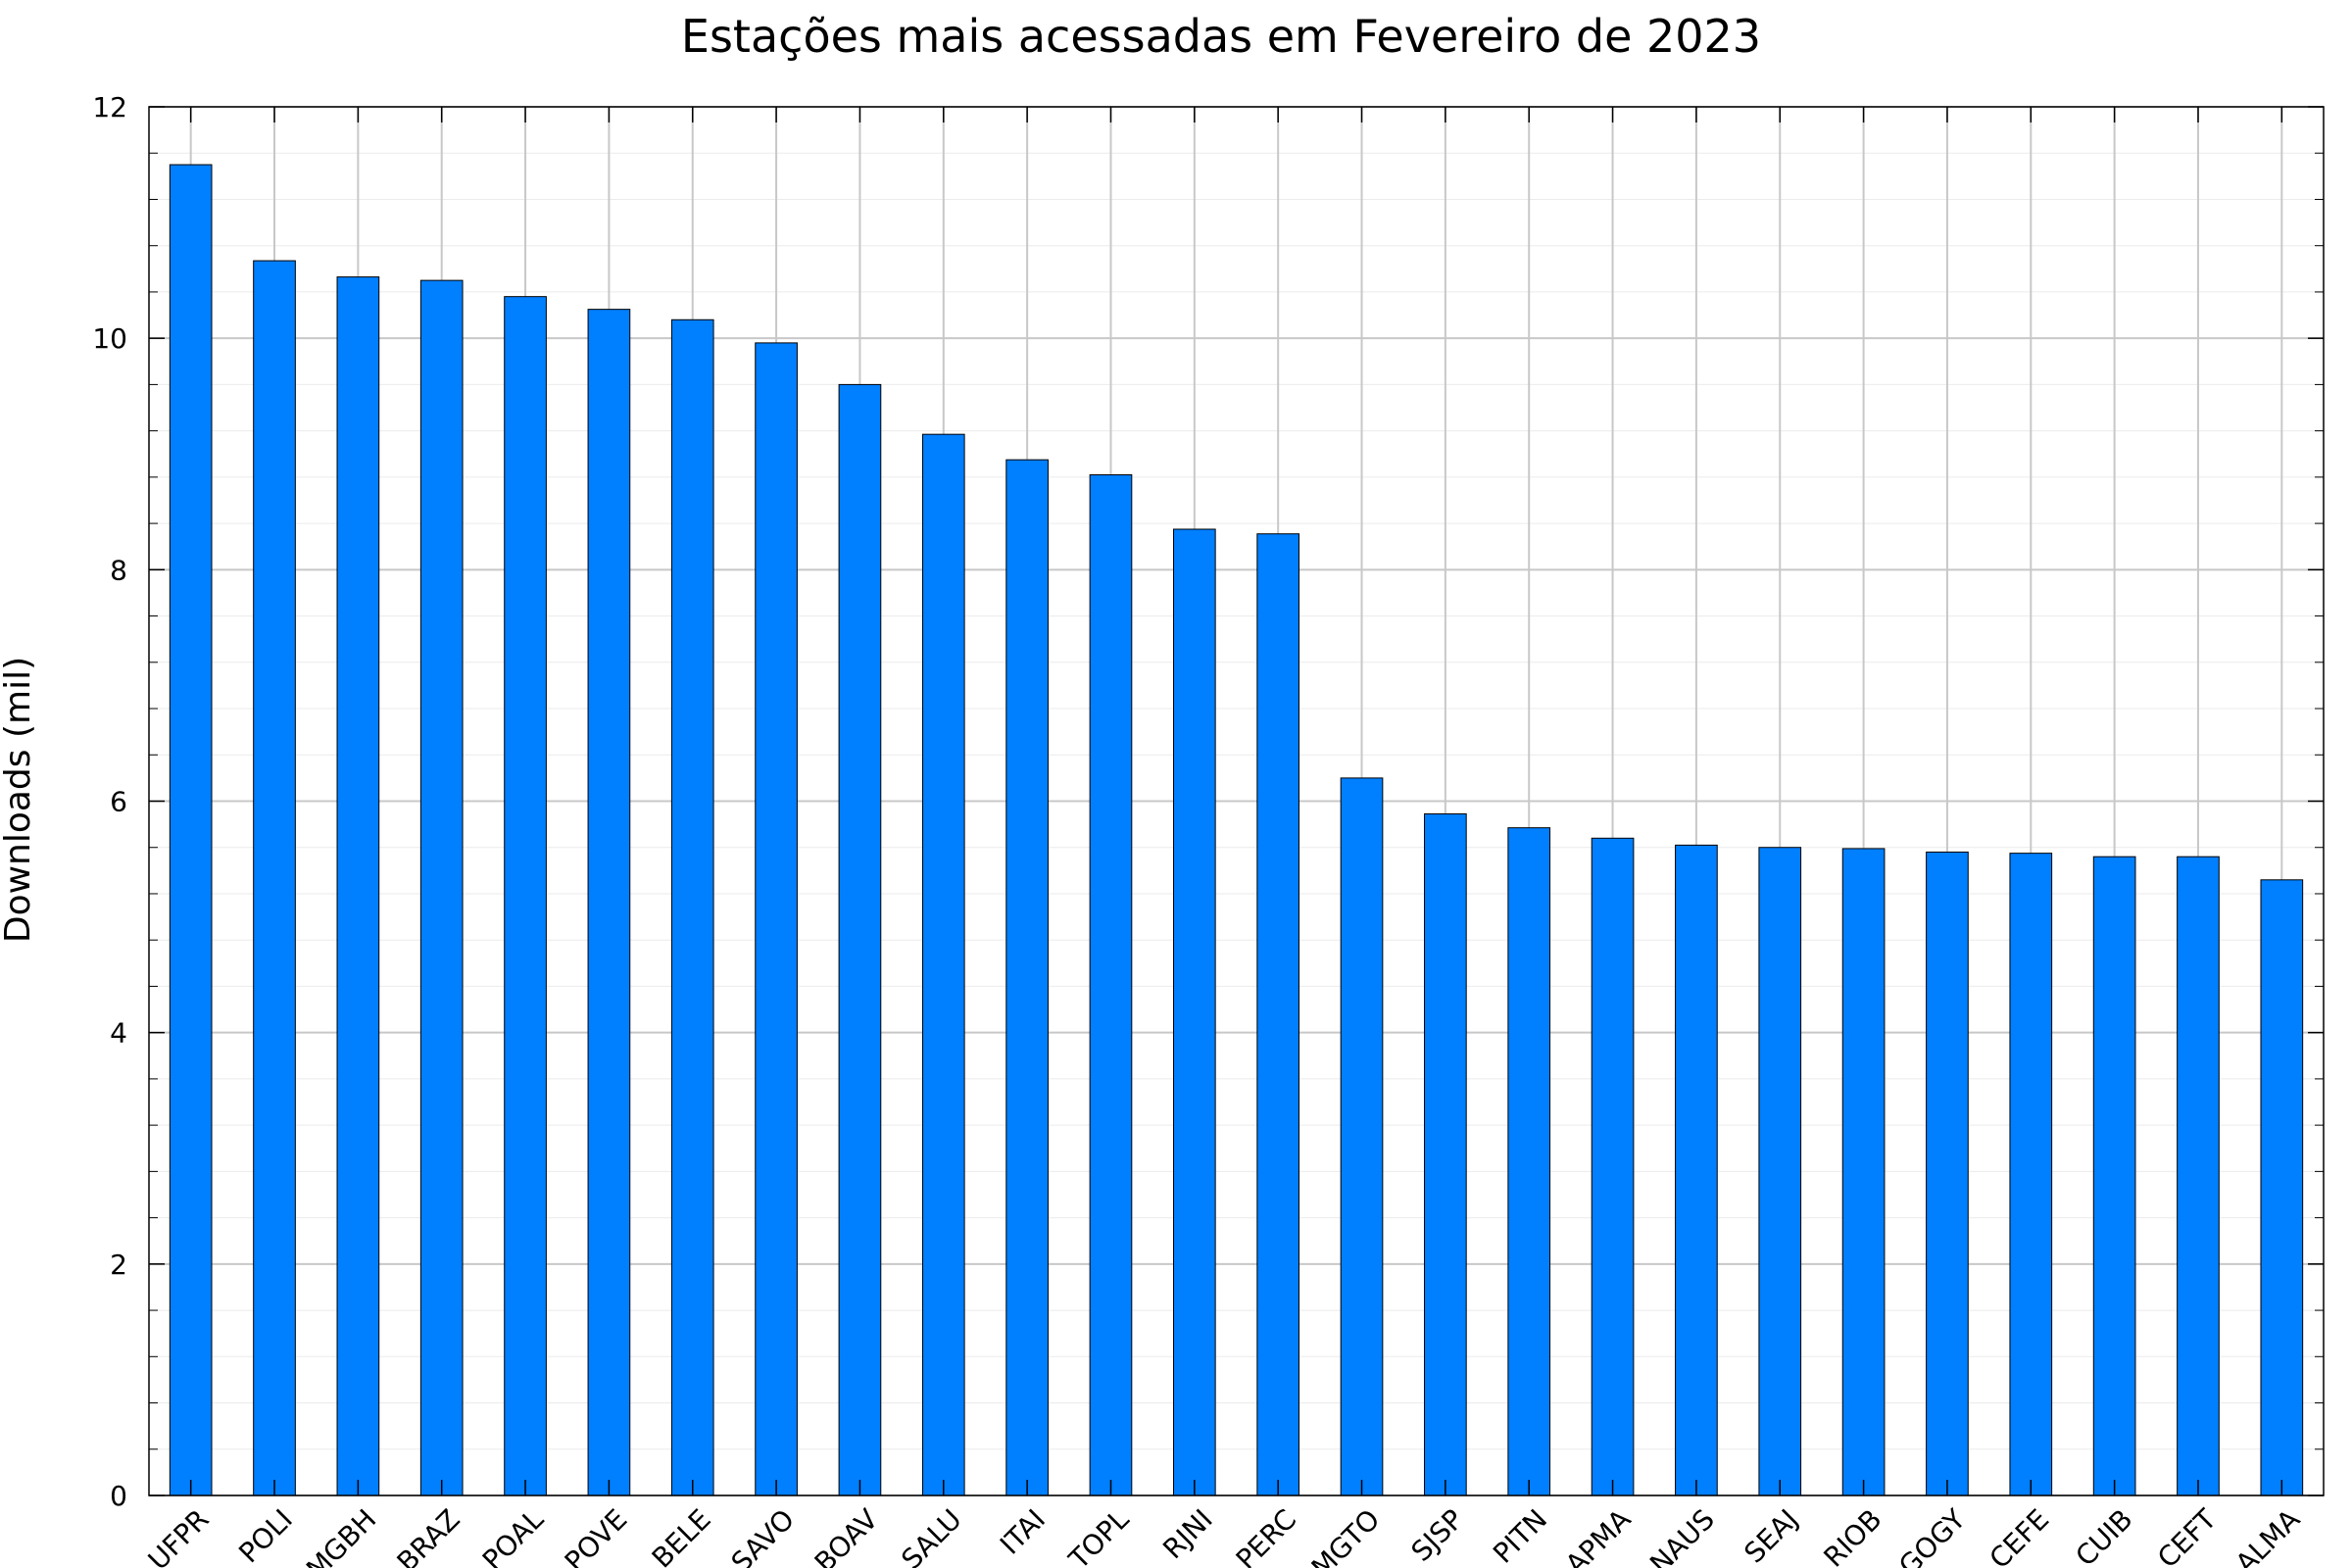 The width and height of the screenshot is (2352, 1568). Describe the element at coordinates (1194, 1012) in the screenshot. I see `bar-rjni` at that location.